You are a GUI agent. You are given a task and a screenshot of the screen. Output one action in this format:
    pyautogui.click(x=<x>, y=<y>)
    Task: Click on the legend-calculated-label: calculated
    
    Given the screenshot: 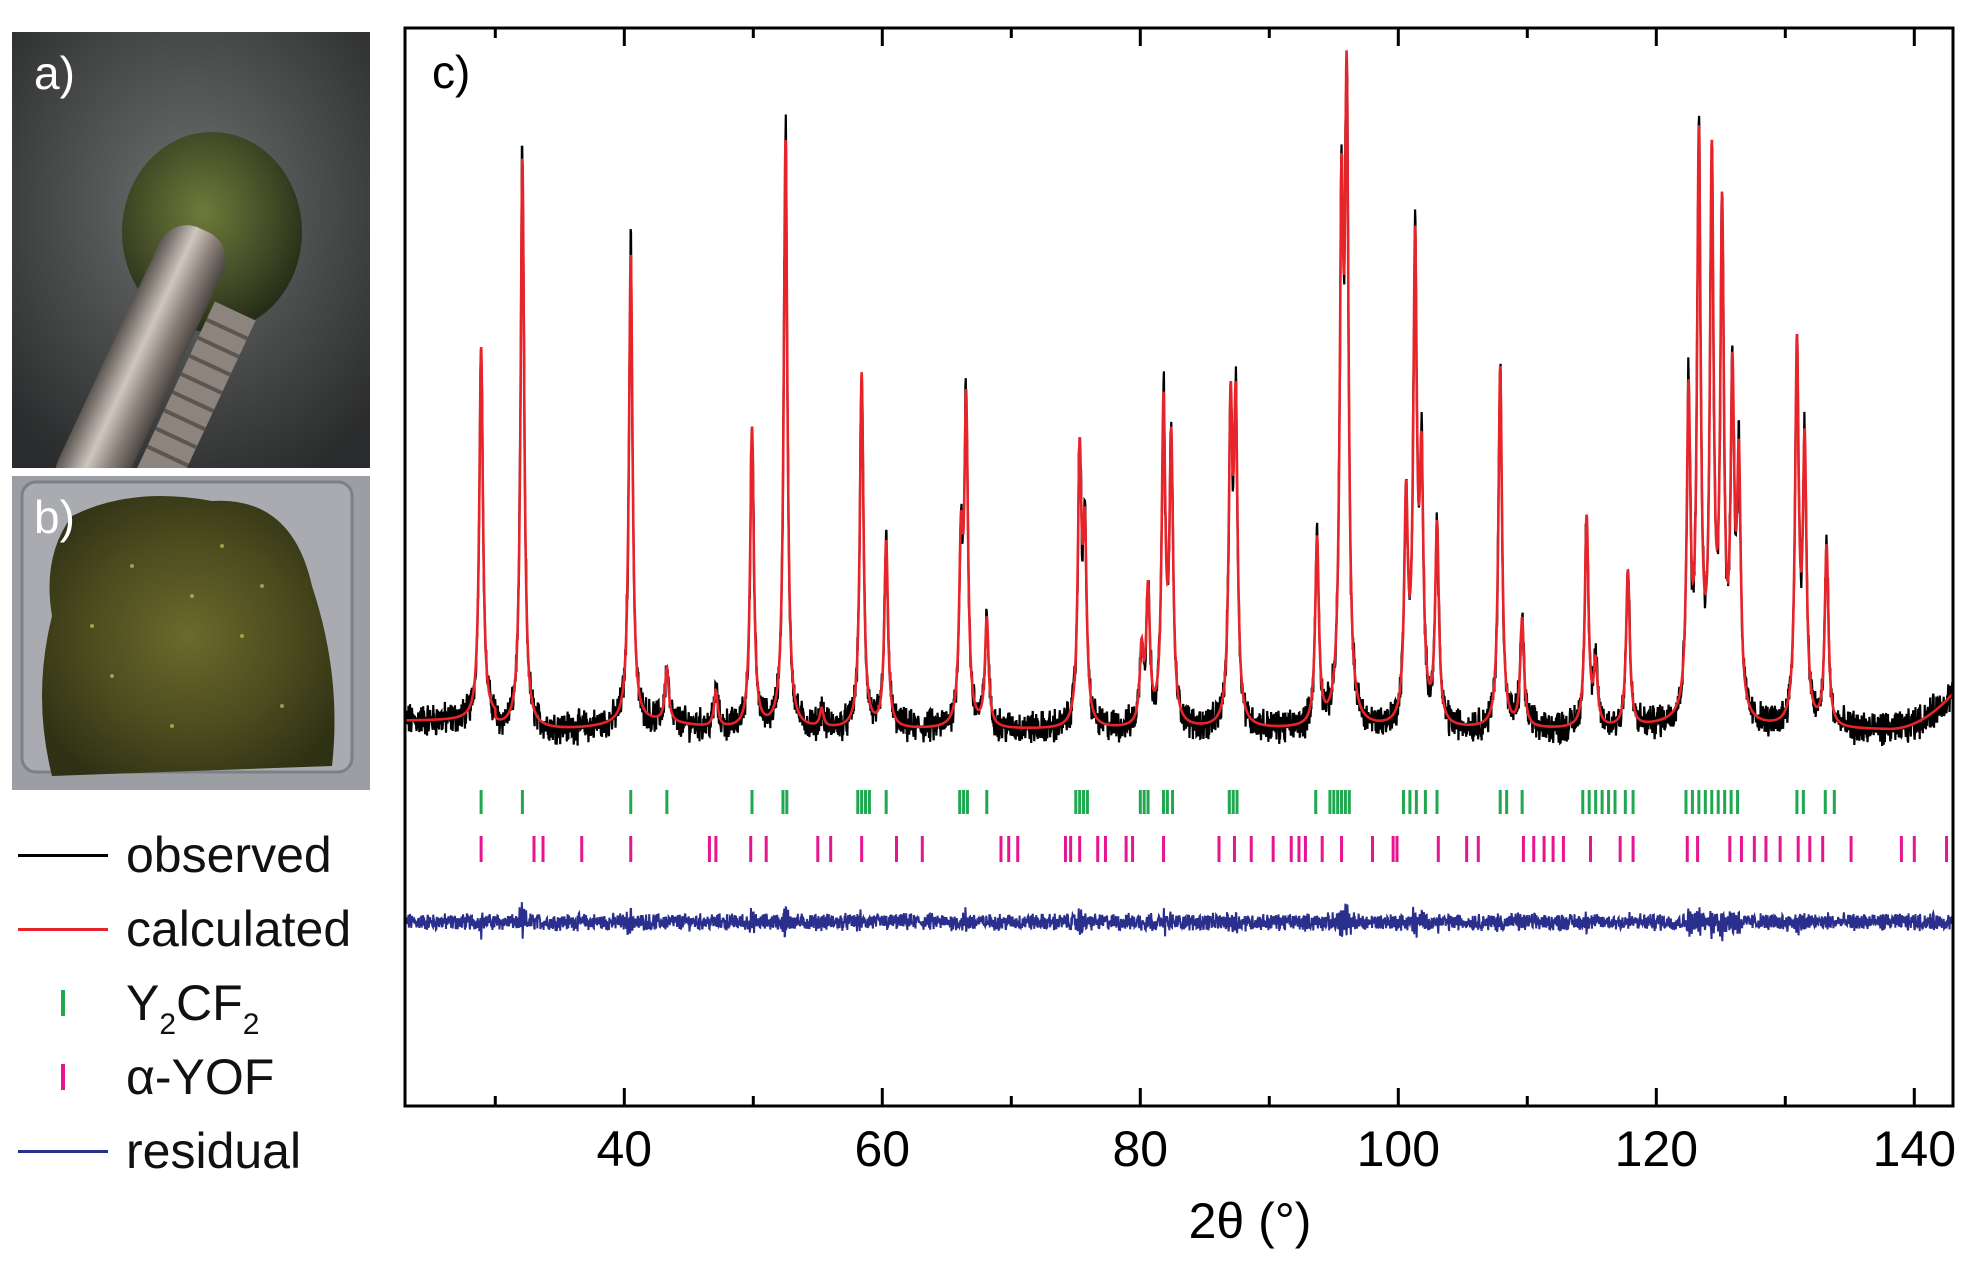 What is the action you would take?
    pyautogui.click(x=239, y=929)
    